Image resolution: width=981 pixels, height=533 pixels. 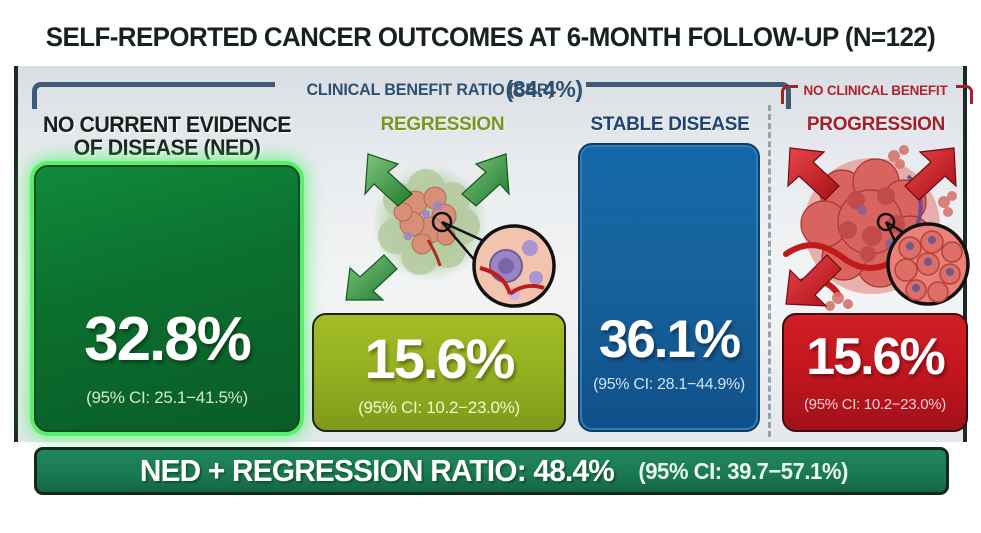 What do you see at coordinates (167, 148) in the screenshot?
I see `column-header-ned-line2: OF DISEASE (NED)` at bounding box center [167, 148].